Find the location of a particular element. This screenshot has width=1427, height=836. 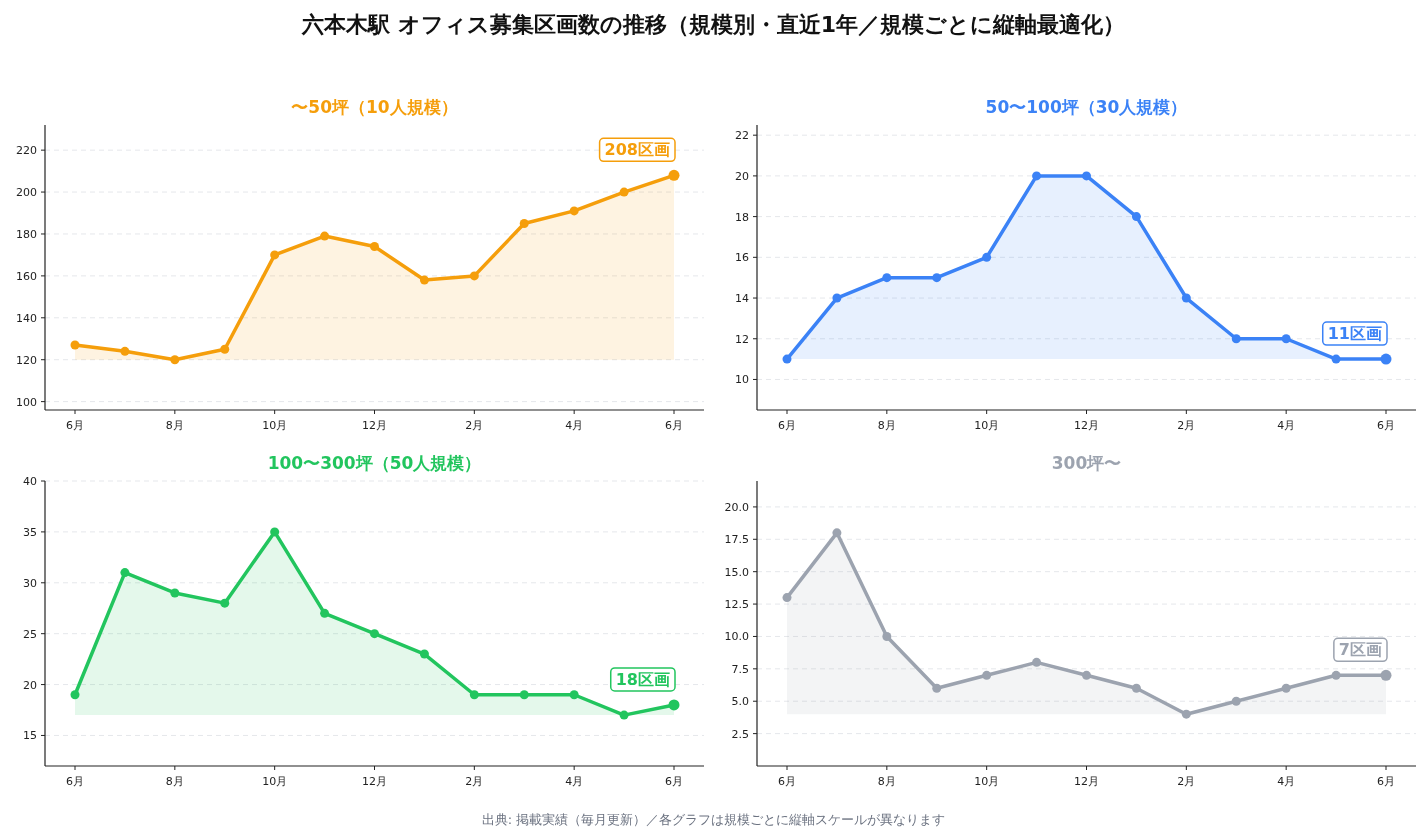

y-tick-label: 14 is located at coordinates (742, 299).